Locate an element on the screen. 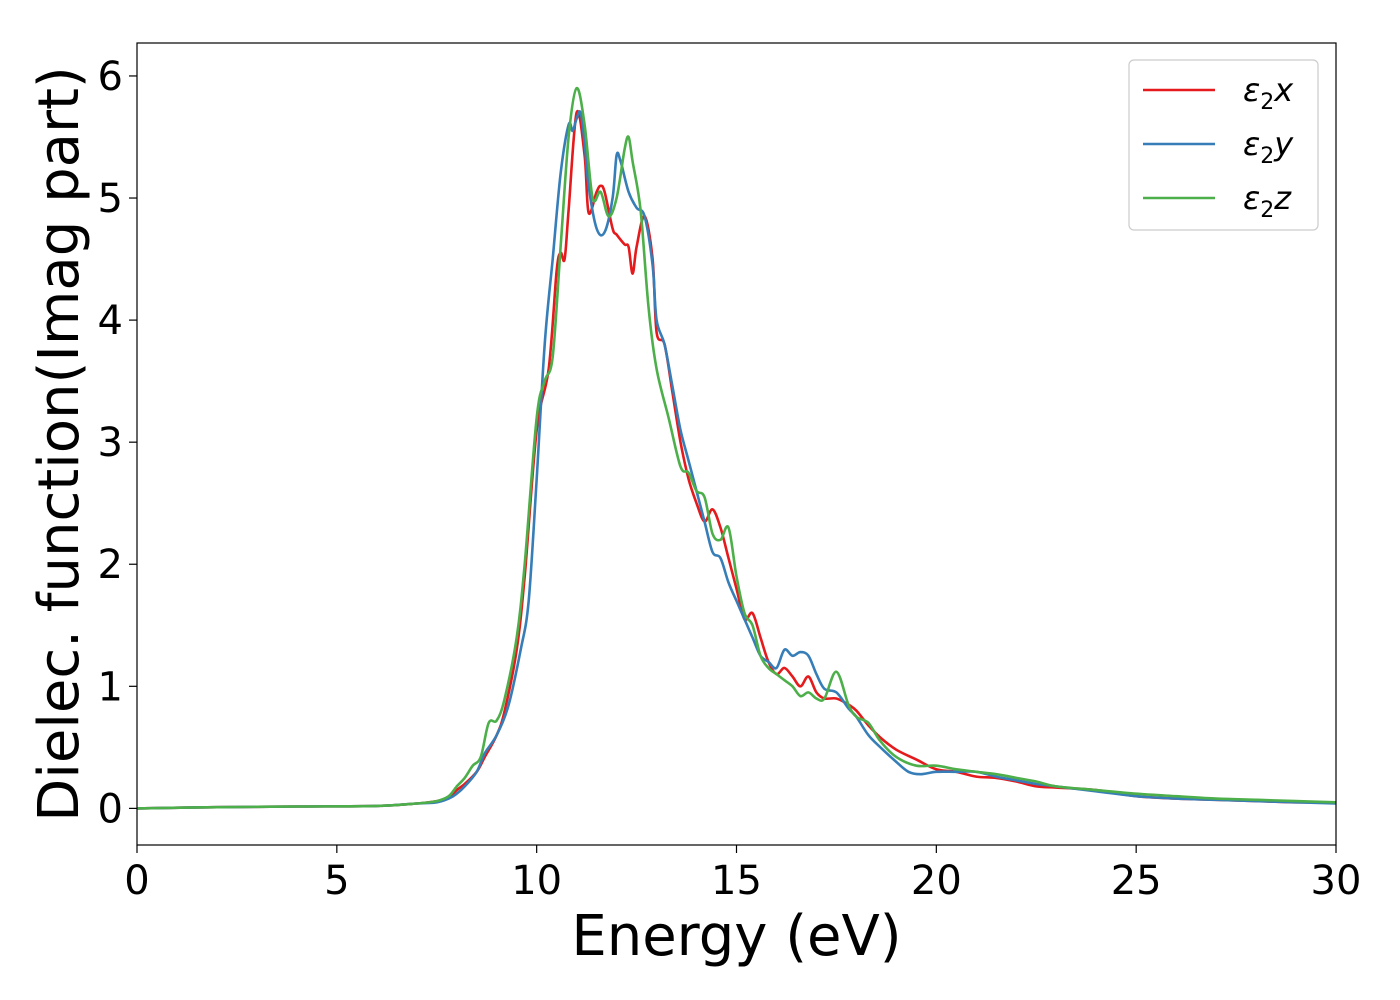 Image resolution: width=1400 pixels, height=1000 pixels. legend-label-z: ε2z is located at coordinates (1267, 201).